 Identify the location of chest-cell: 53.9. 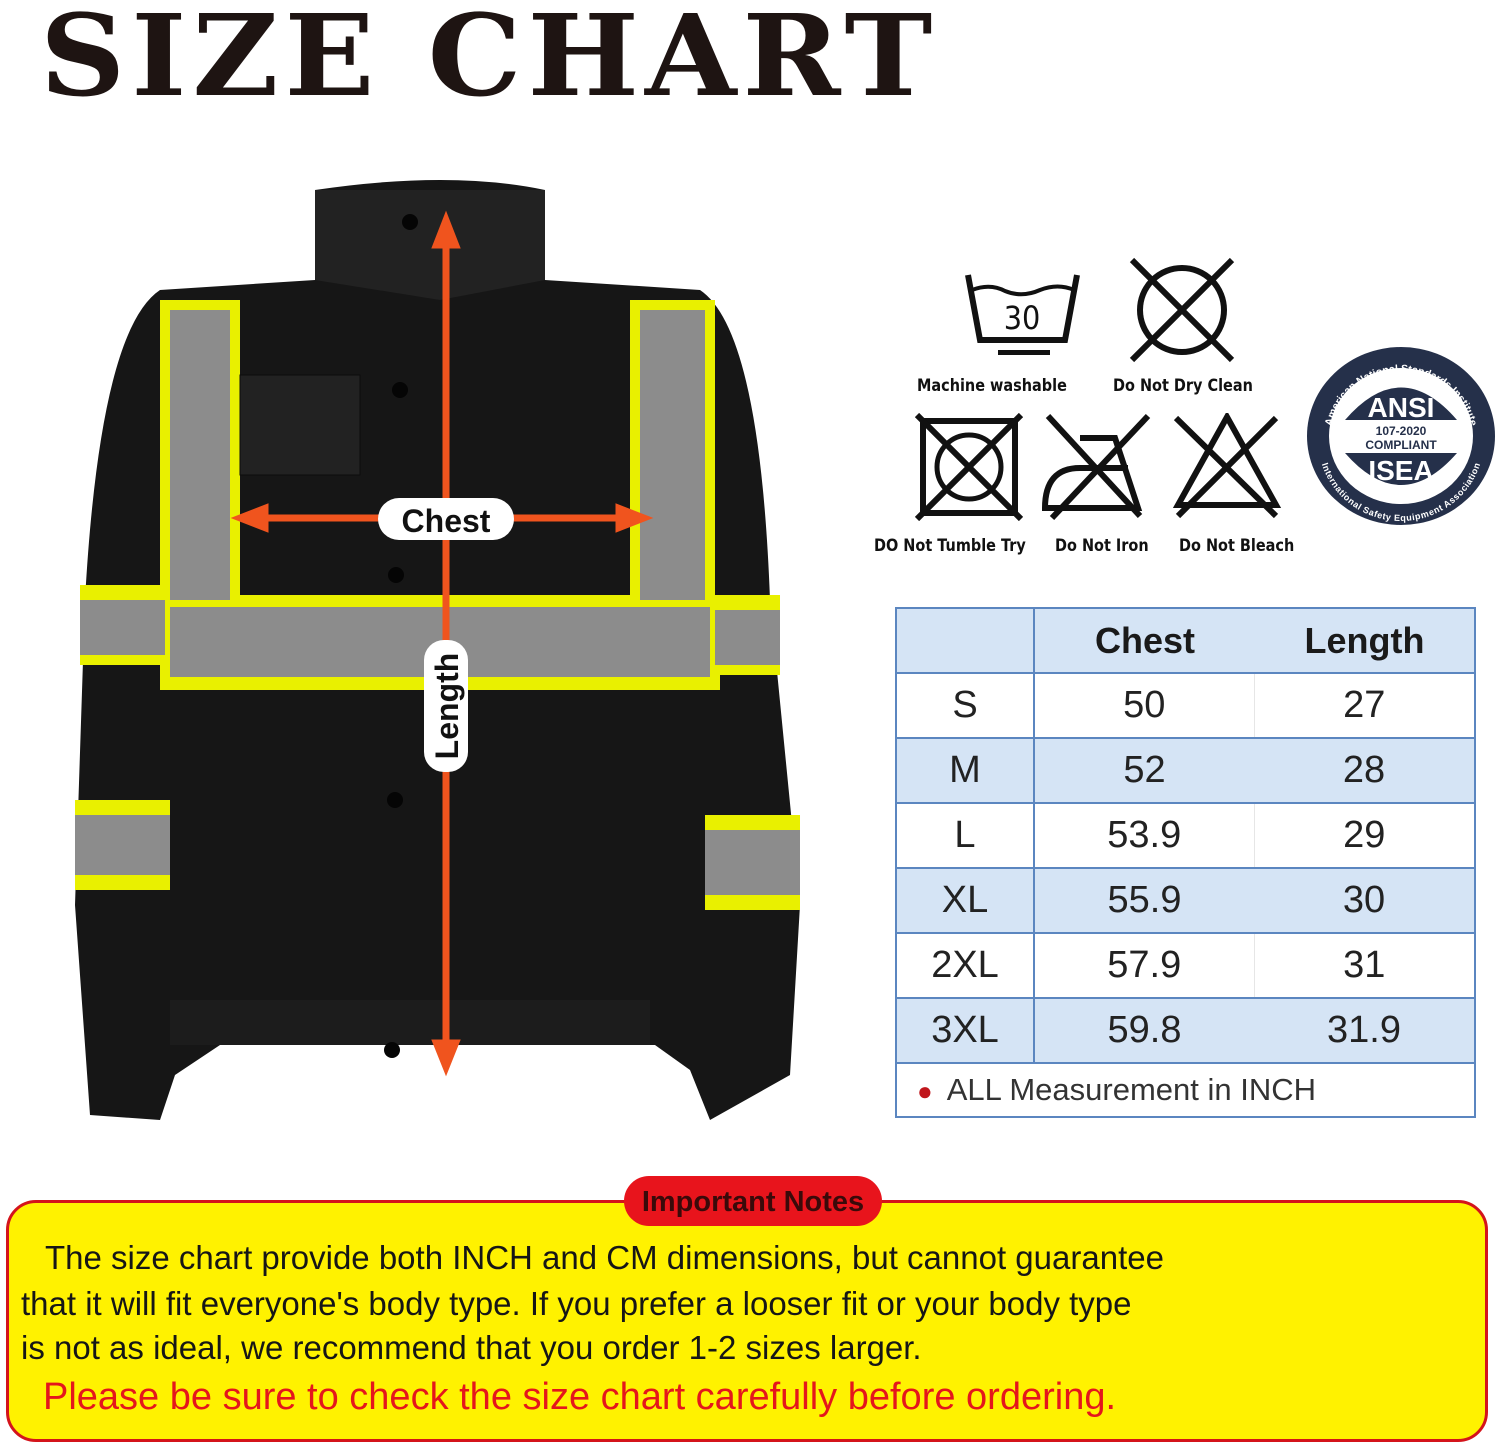
(1144, 836).